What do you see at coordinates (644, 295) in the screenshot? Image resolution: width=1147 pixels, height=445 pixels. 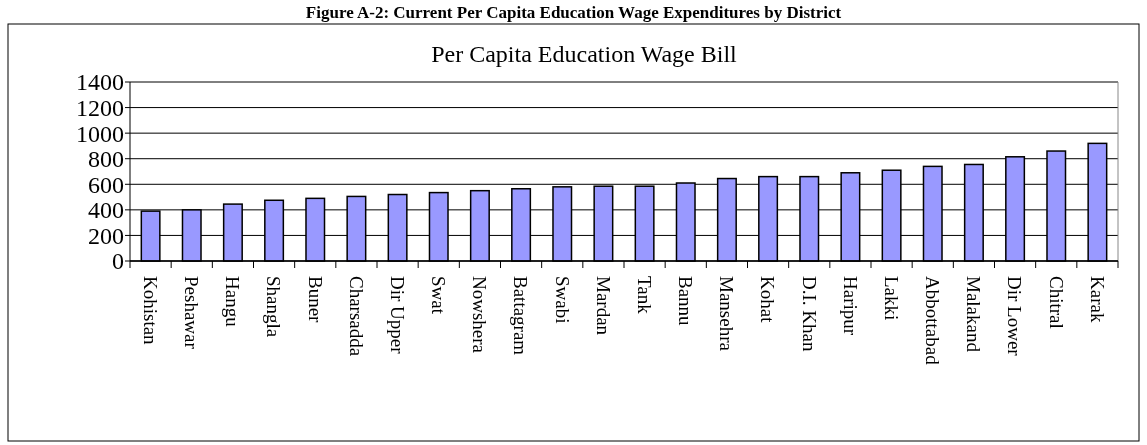 I see `x-tick-label: Tank` at bounding box center [644, 295].